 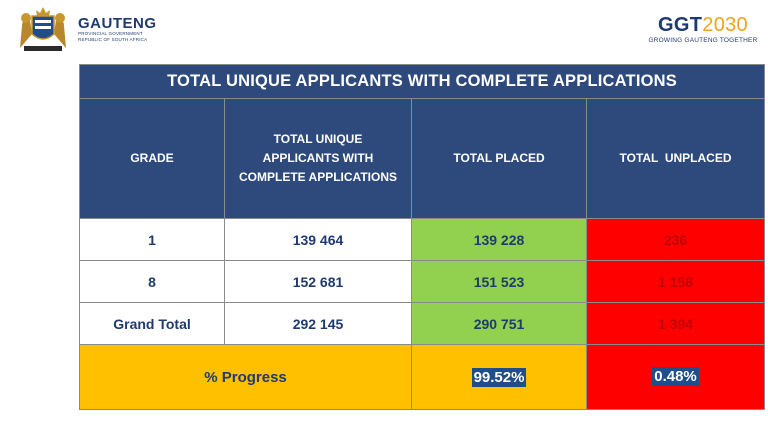 What do you see at coordinates (499, 239) in the screenshot?
I see `placed-cell: 139 228` at bounding box center [499, 239].